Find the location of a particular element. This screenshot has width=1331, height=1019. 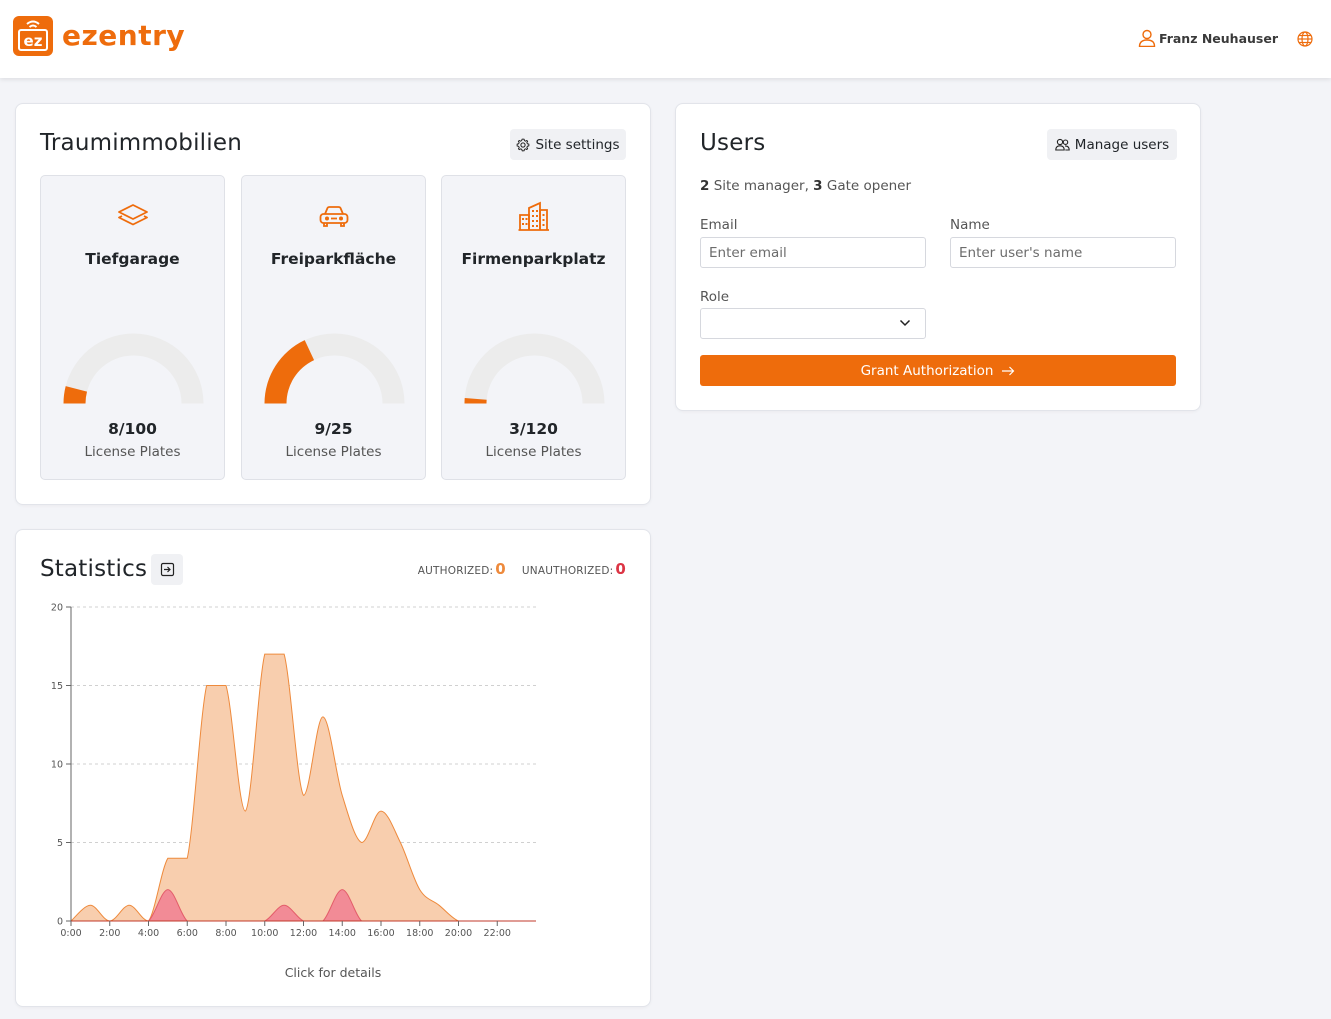

parking-area-count: 3/120 is located at coordinates (533, 429).